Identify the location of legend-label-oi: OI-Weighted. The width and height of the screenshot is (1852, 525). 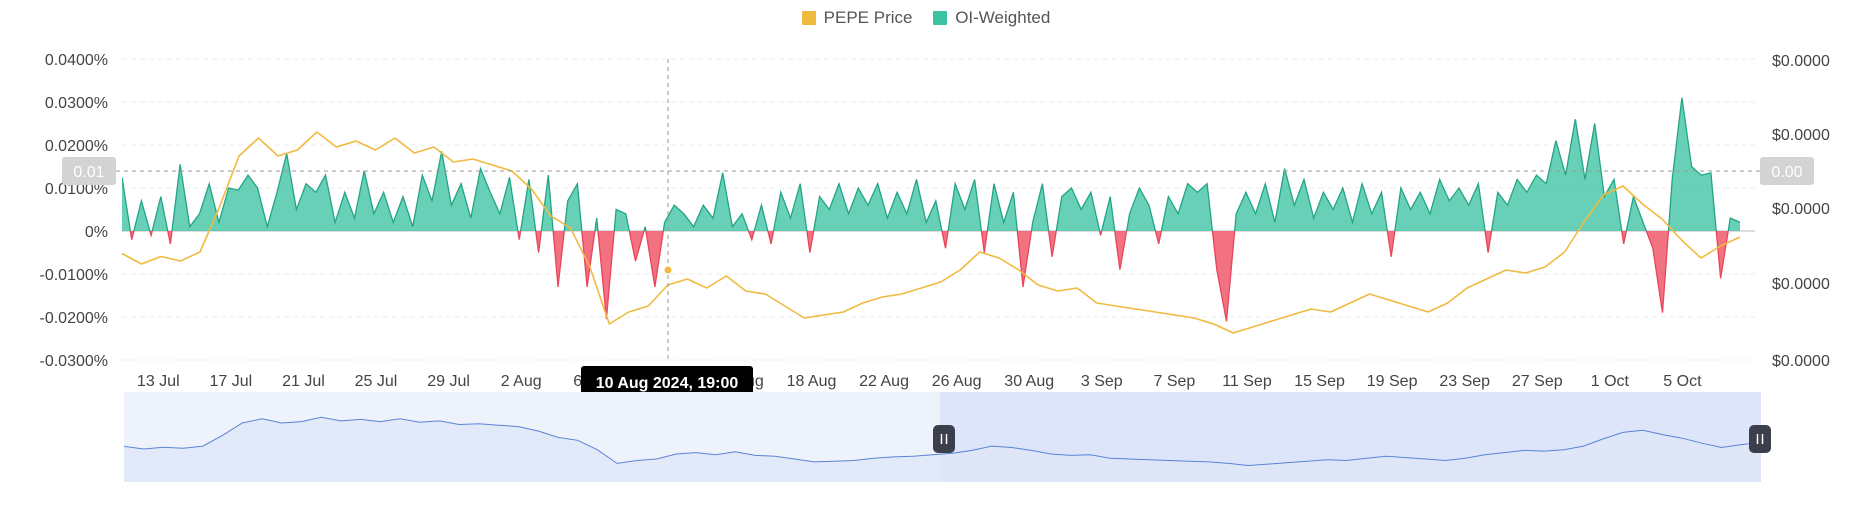
(1003, 17).